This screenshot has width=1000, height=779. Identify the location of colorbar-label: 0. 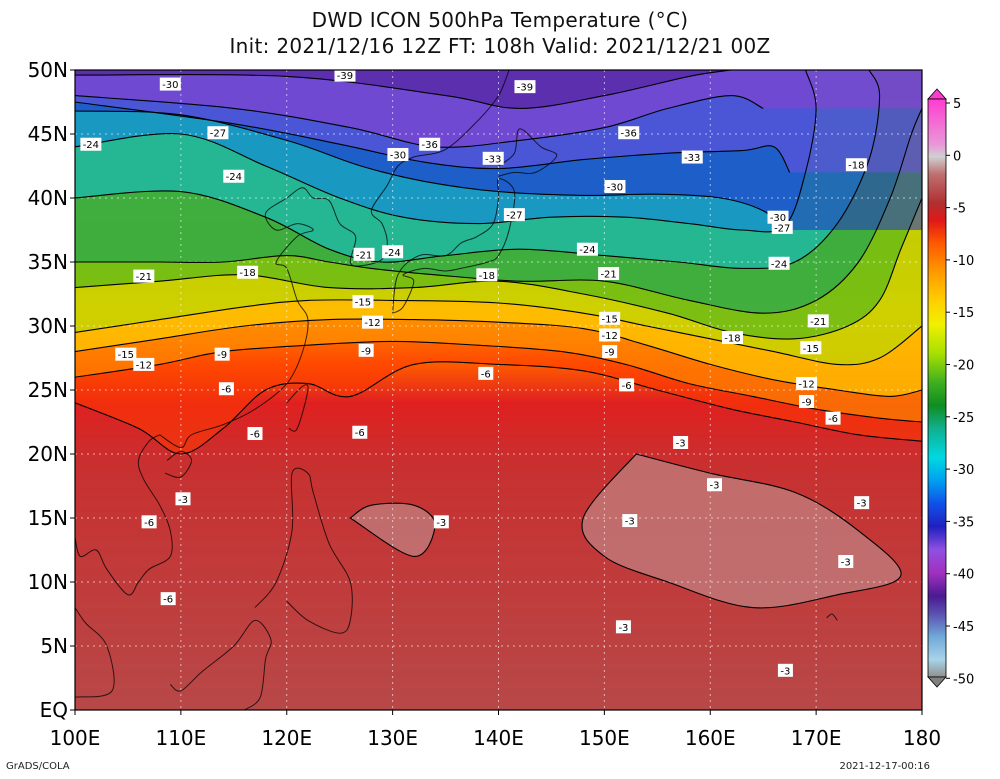
(957, 156).